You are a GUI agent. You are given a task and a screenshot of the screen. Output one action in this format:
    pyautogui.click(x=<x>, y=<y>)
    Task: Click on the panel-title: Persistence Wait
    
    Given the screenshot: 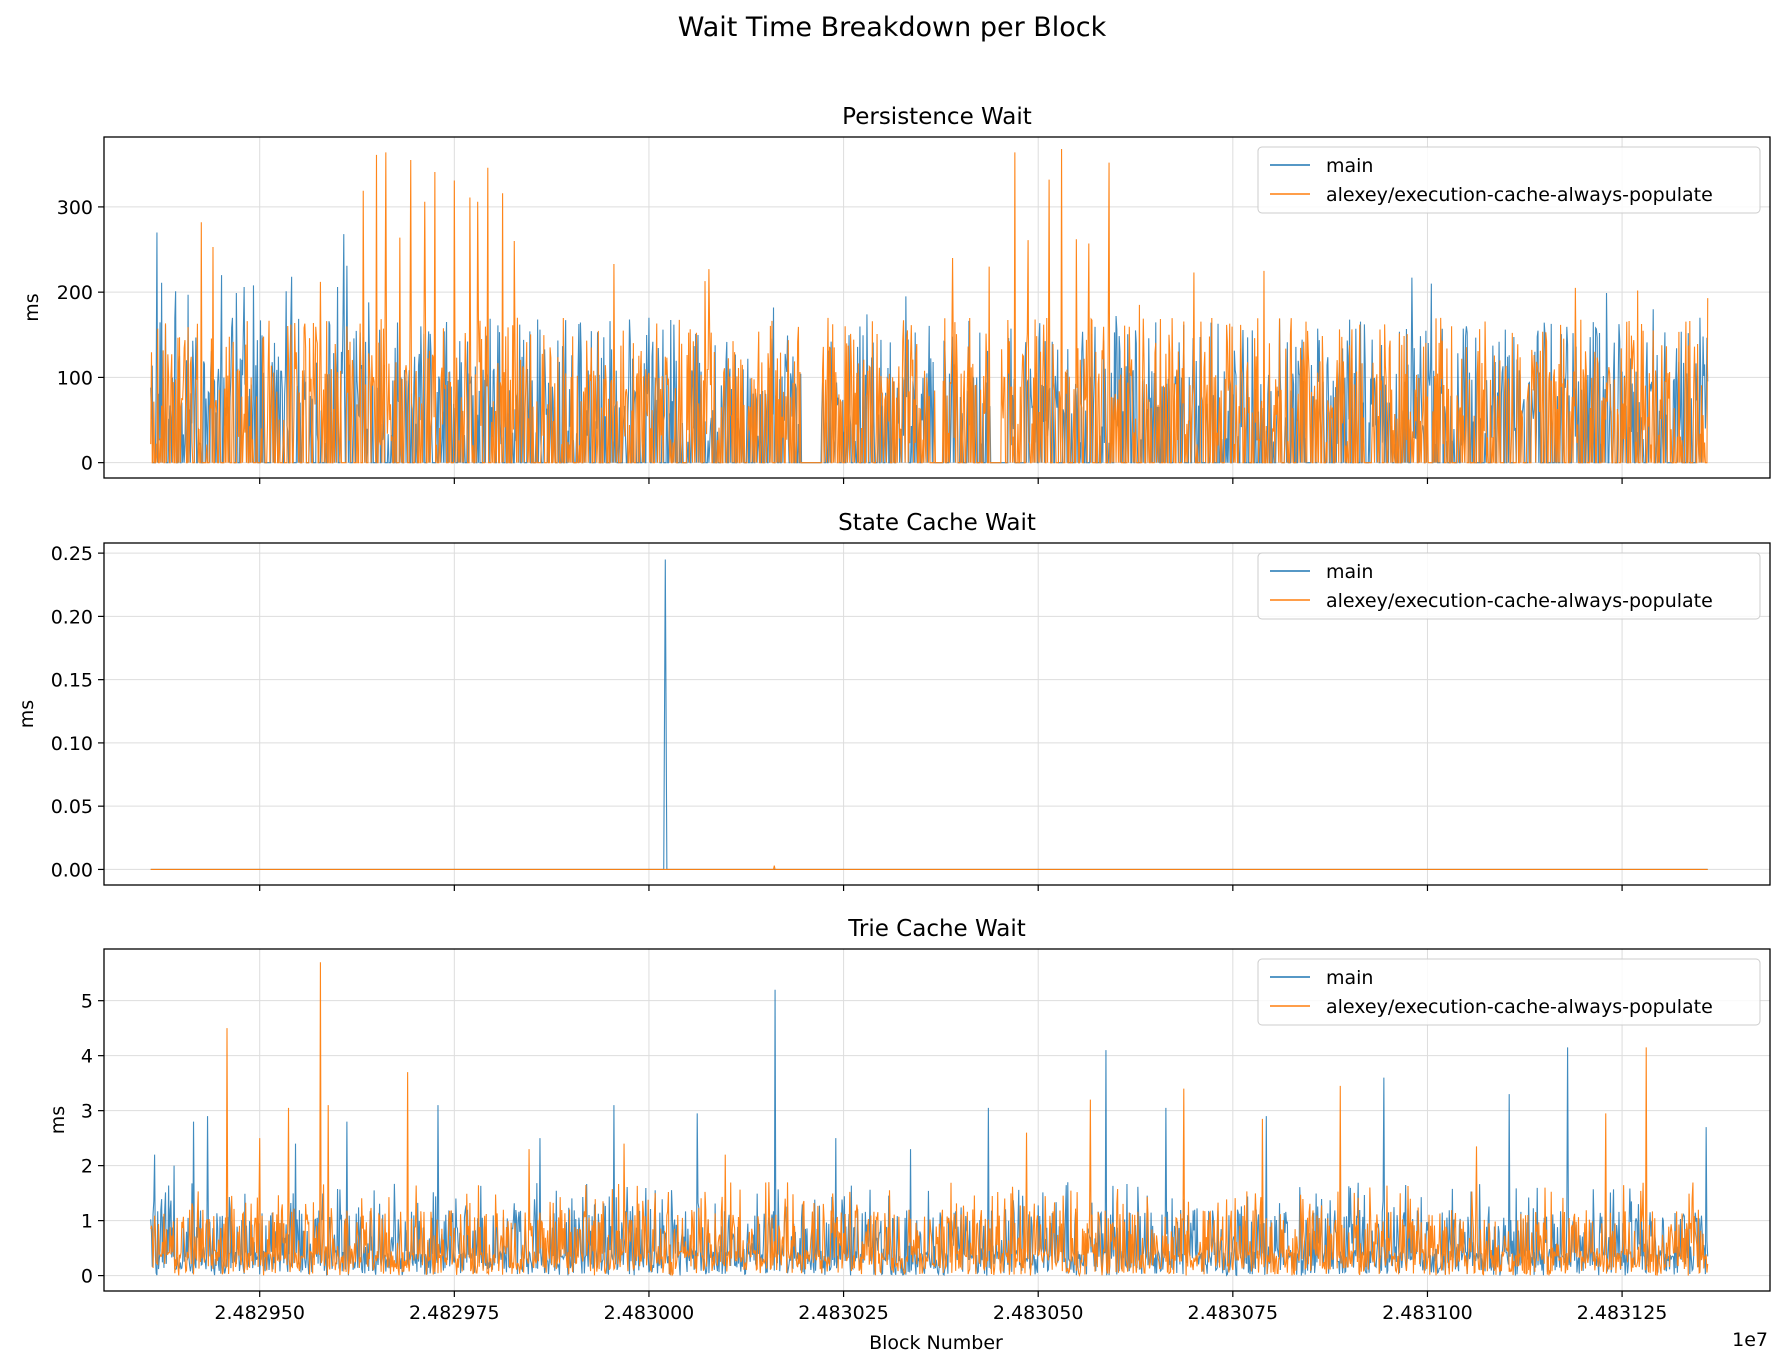 What is the action you would take?
    pyautogui.click(x=937, y=117)
    